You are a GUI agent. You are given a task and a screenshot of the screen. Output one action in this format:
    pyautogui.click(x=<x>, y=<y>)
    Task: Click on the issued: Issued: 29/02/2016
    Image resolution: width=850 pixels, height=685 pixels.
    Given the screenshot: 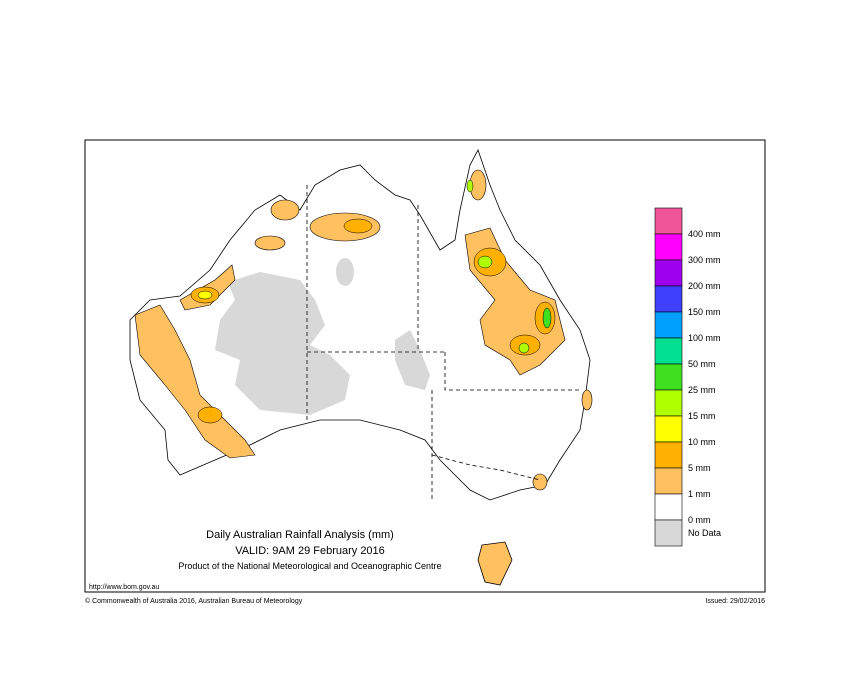 What is the action you would take?
    pyautogui.click(x=735, y=601)
    